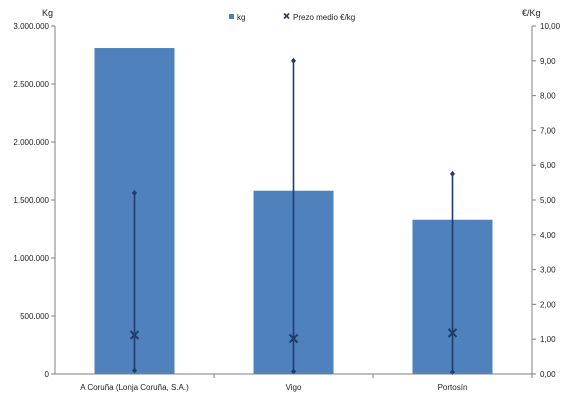 The height and width of the screenshot is (411, 575). Describe the element at coordinates (231, 16) in the screenshot. I see `legend-kg-swatch` at that location.